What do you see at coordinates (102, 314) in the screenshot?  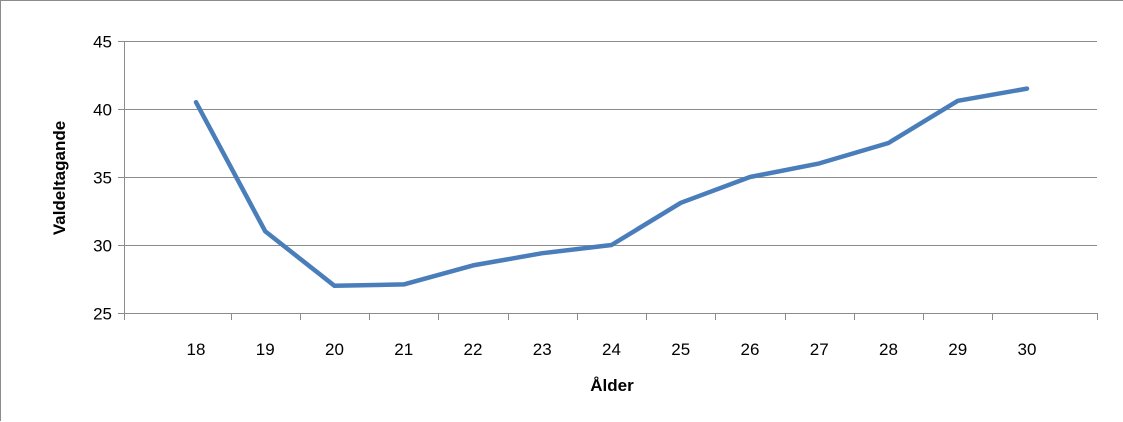 I see `y-tick-label: 25` at bounding box center [102, 314].